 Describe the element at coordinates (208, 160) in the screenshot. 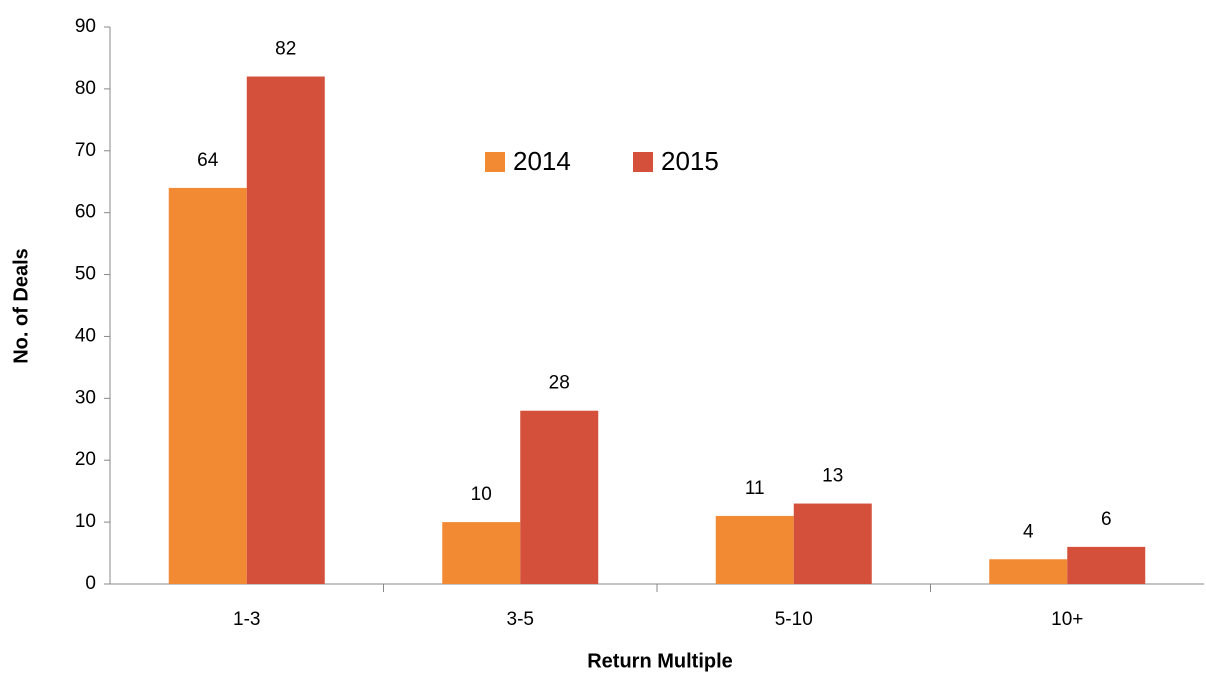

I see `data-label: 64` at that location.